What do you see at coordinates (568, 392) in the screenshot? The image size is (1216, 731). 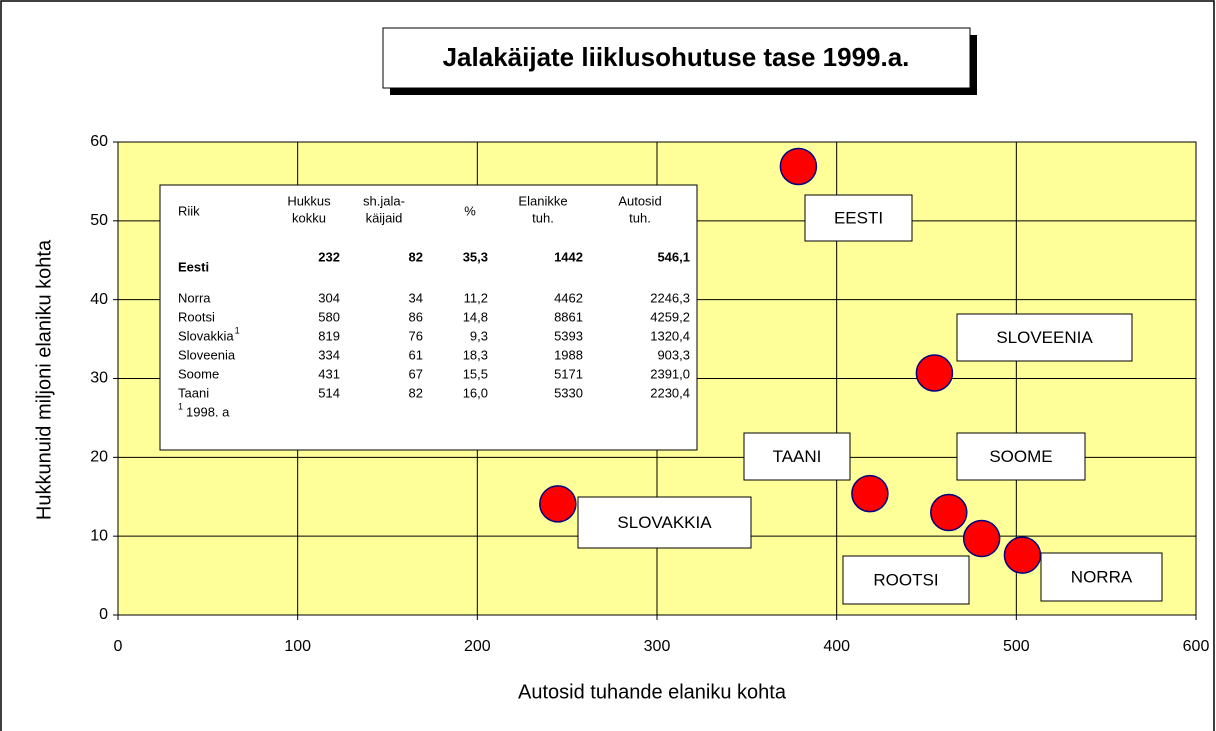 I see `table-cell: 5330` at bounding box center [568, 392].